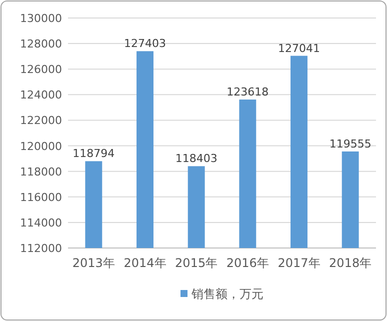  I want to click on x-tick-label: 2013年, so click(93, 263).